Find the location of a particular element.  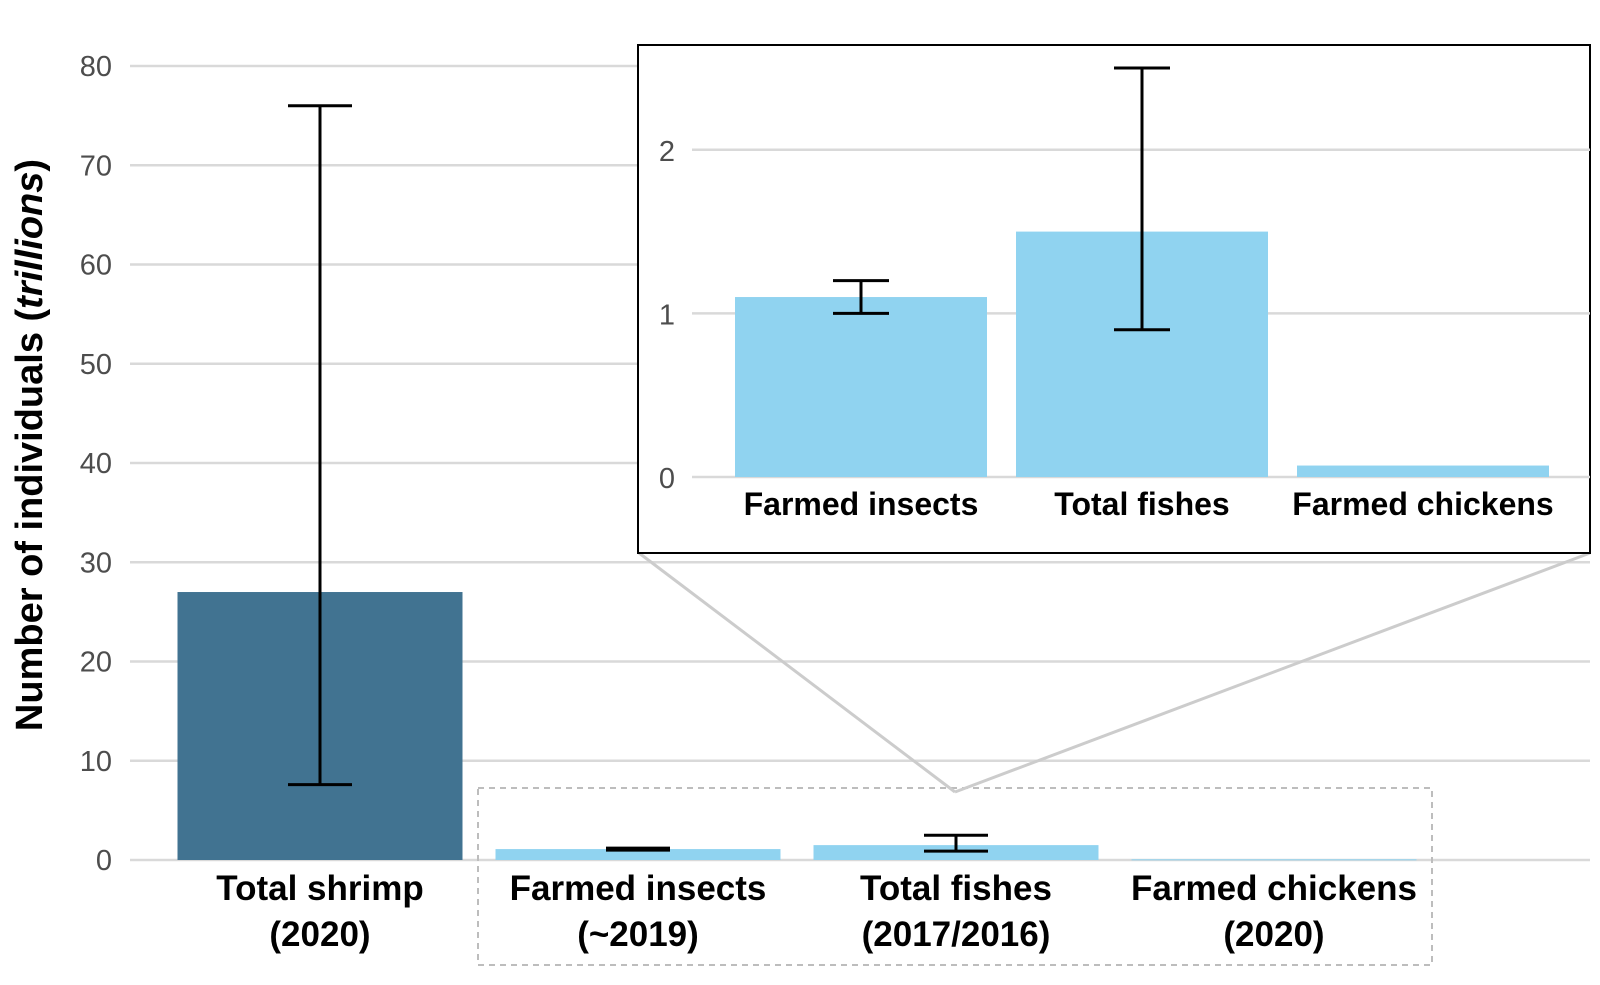

y-axis-label: Number of individuals (trillions) is located at coordinates (30, 445).